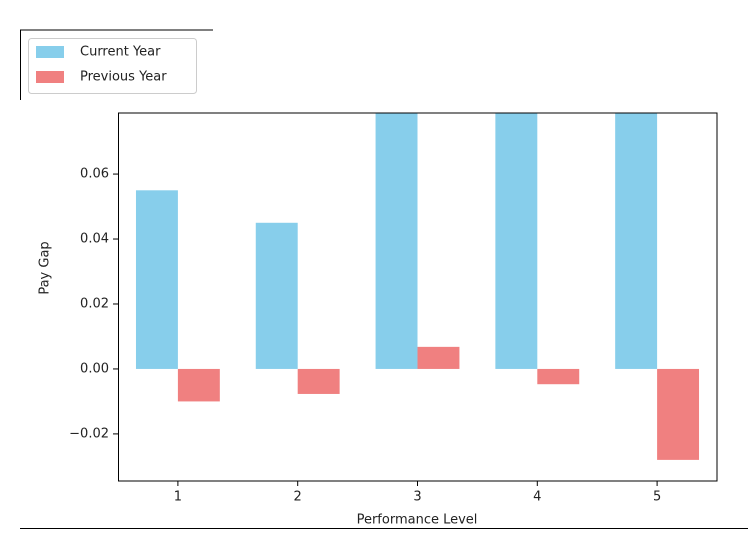 The image size is (748, 536). I want to click on y-tick-label: 0.06, so click(94, 174).